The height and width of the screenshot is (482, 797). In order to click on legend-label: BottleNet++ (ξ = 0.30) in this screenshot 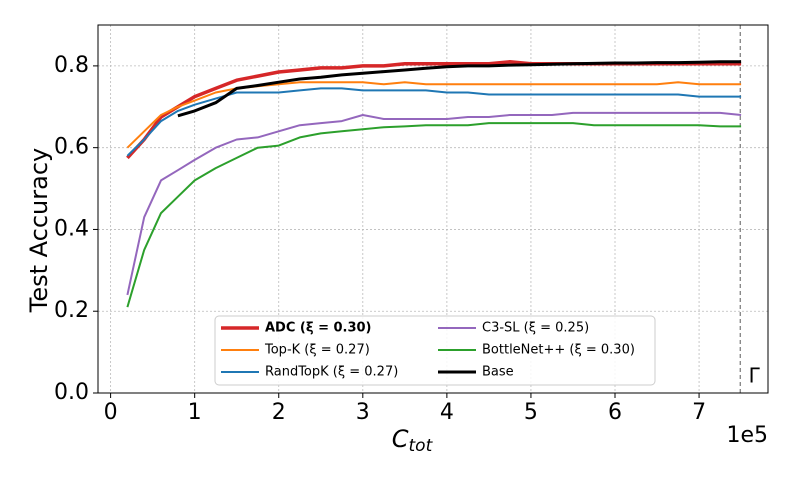, I will do `click(558, 350)`.